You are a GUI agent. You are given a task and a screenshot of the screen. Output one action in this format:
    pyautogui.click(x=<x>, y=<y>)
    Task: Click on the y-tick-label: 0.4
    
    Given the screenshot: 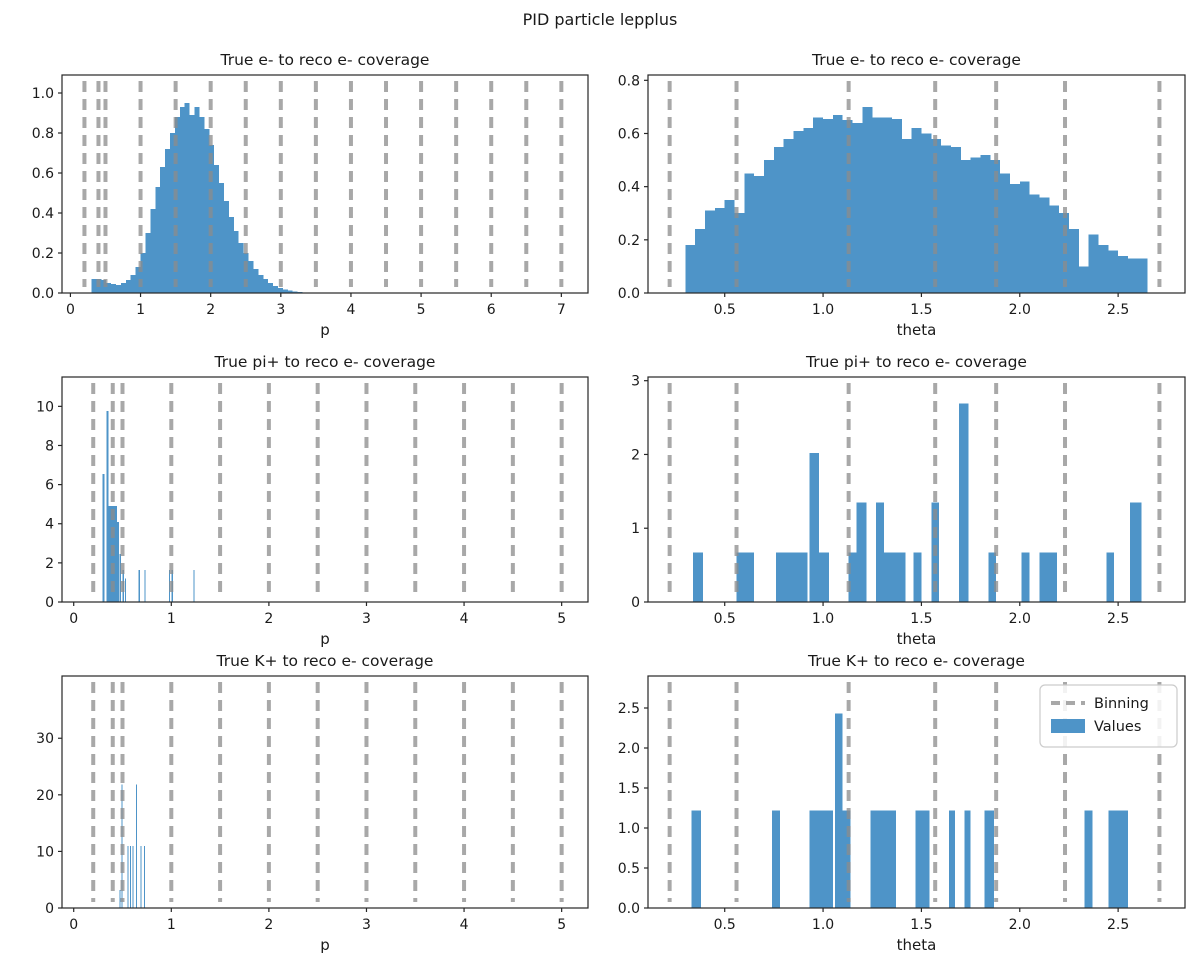 What is the action you would take?
    pyautogui.click(x=43, y=214)
    